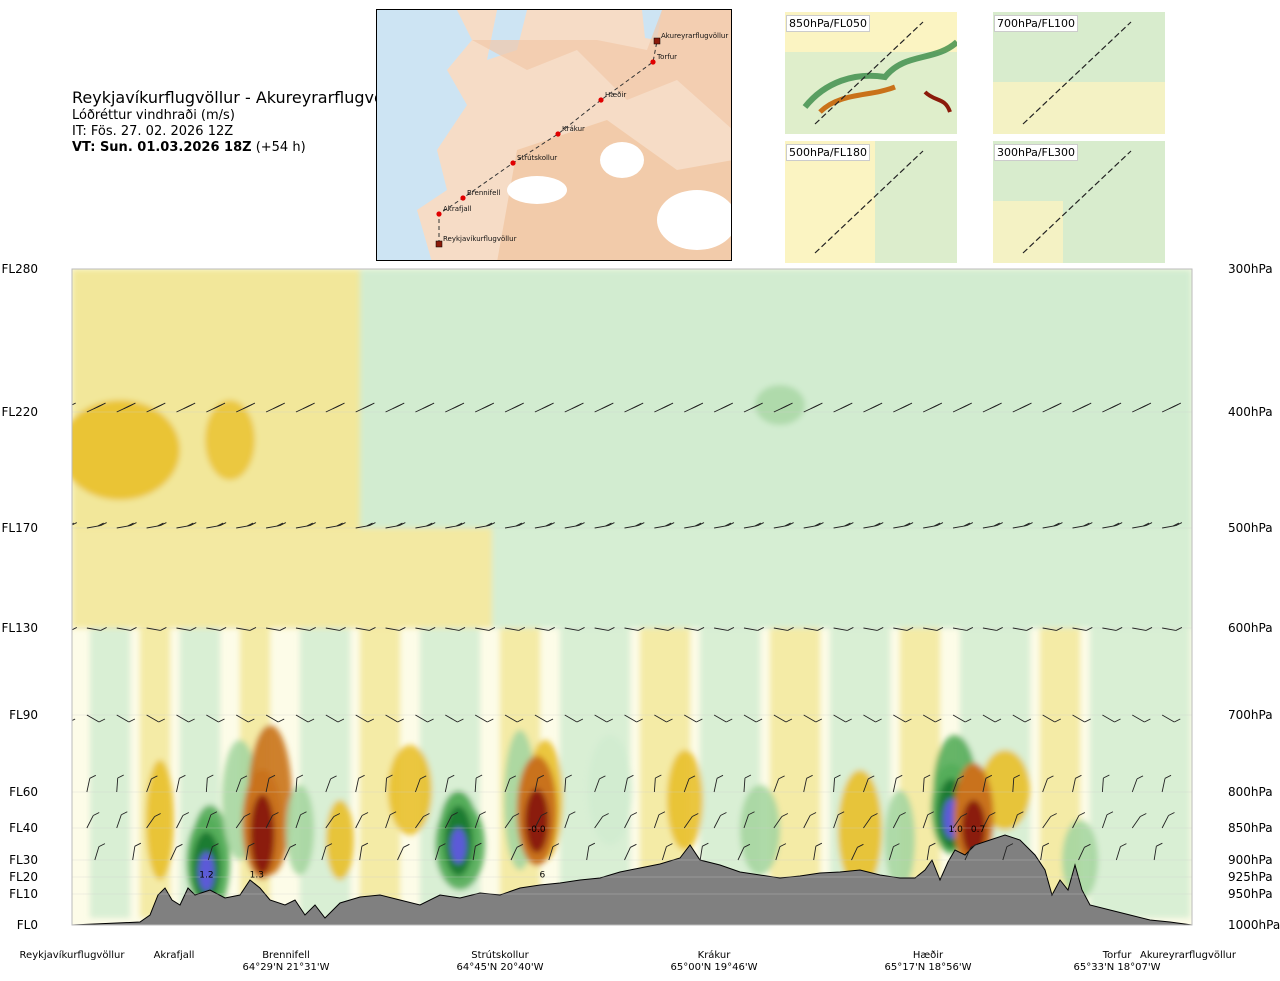  I want to click on level-map-label: 700hPa/FL100, so click(1036, 23).